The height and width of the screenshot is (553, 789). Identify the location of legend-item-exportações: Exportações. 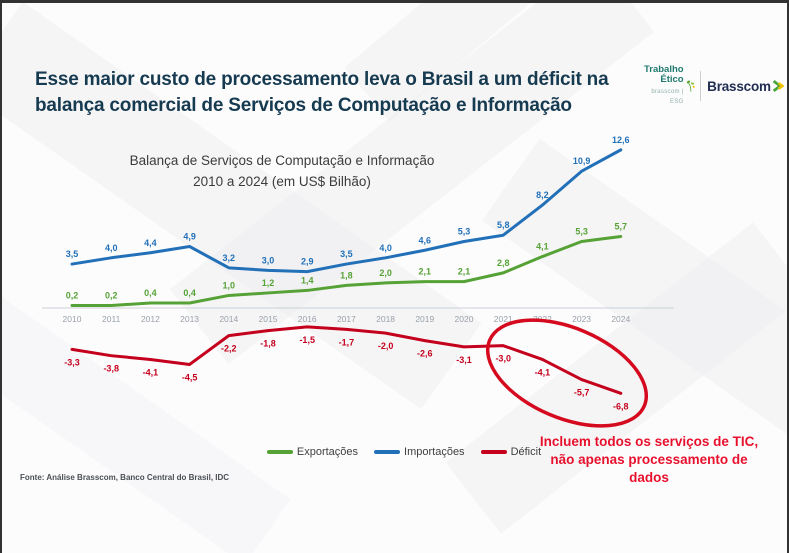
(312, 452).